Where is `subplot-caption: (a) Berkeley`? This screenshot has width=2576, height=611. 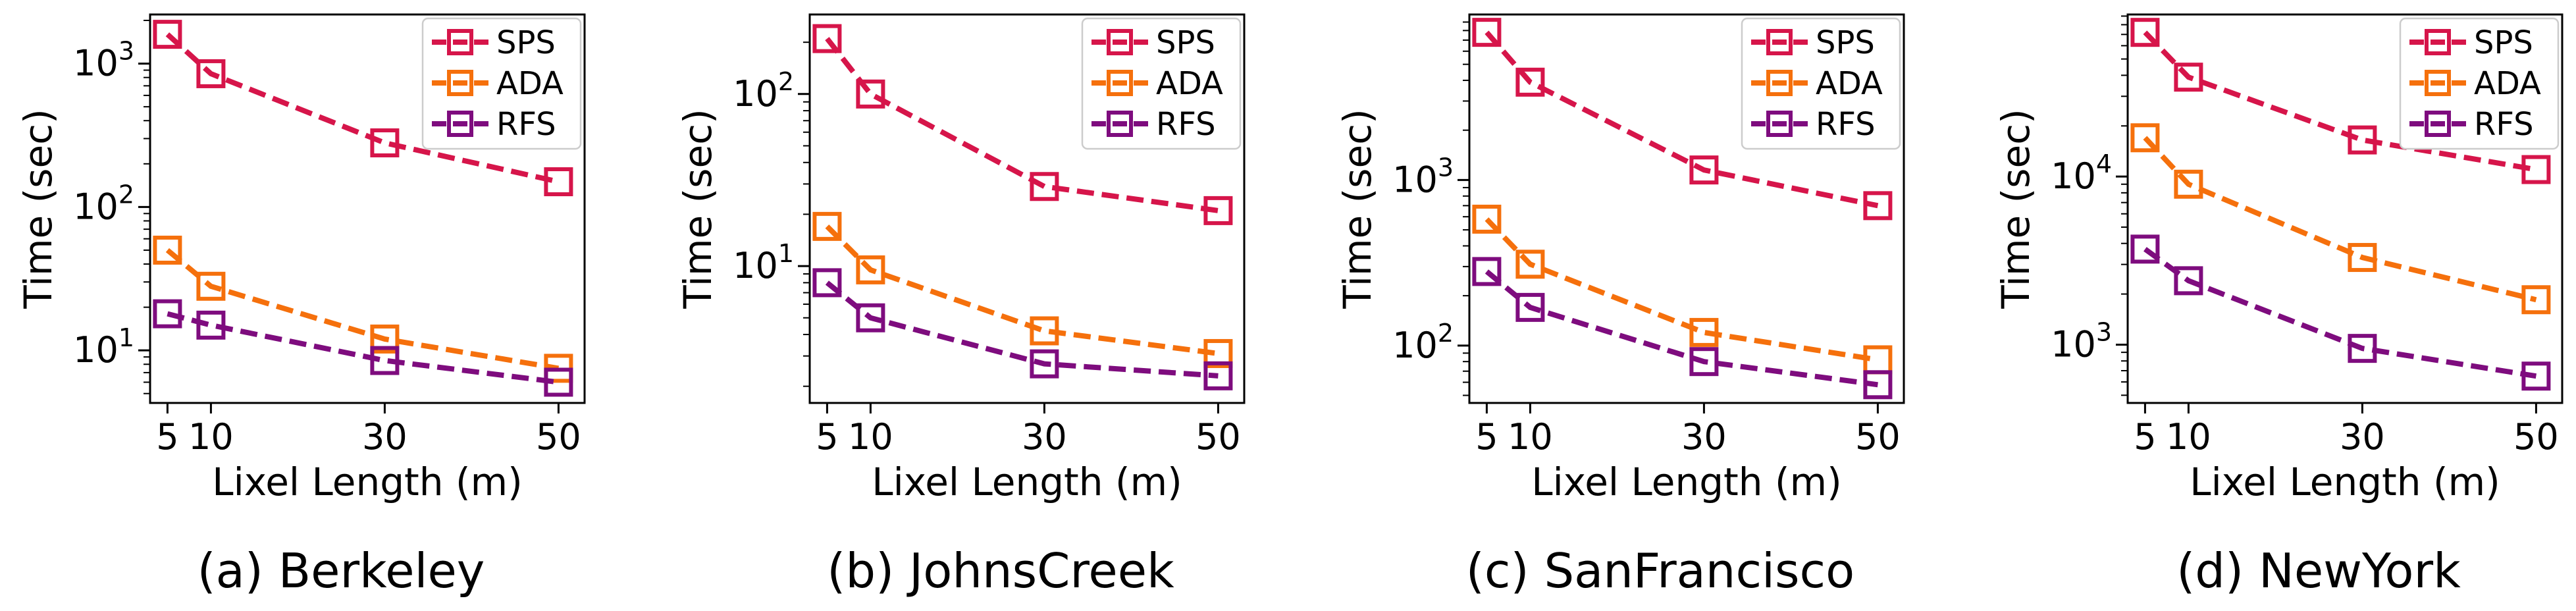 subplot-caption: (a) Berkeley is located at coordinates (341, 570).